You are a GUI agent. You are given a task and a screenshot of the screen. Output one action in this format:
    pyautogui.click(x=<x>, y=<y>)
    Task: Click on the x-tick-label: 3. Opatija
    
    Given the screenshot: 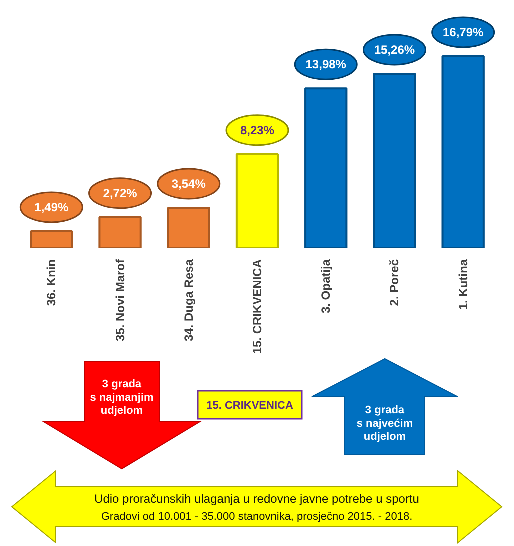 What is the action you would take?
    pyautogui.click(x=326, y=286)
    